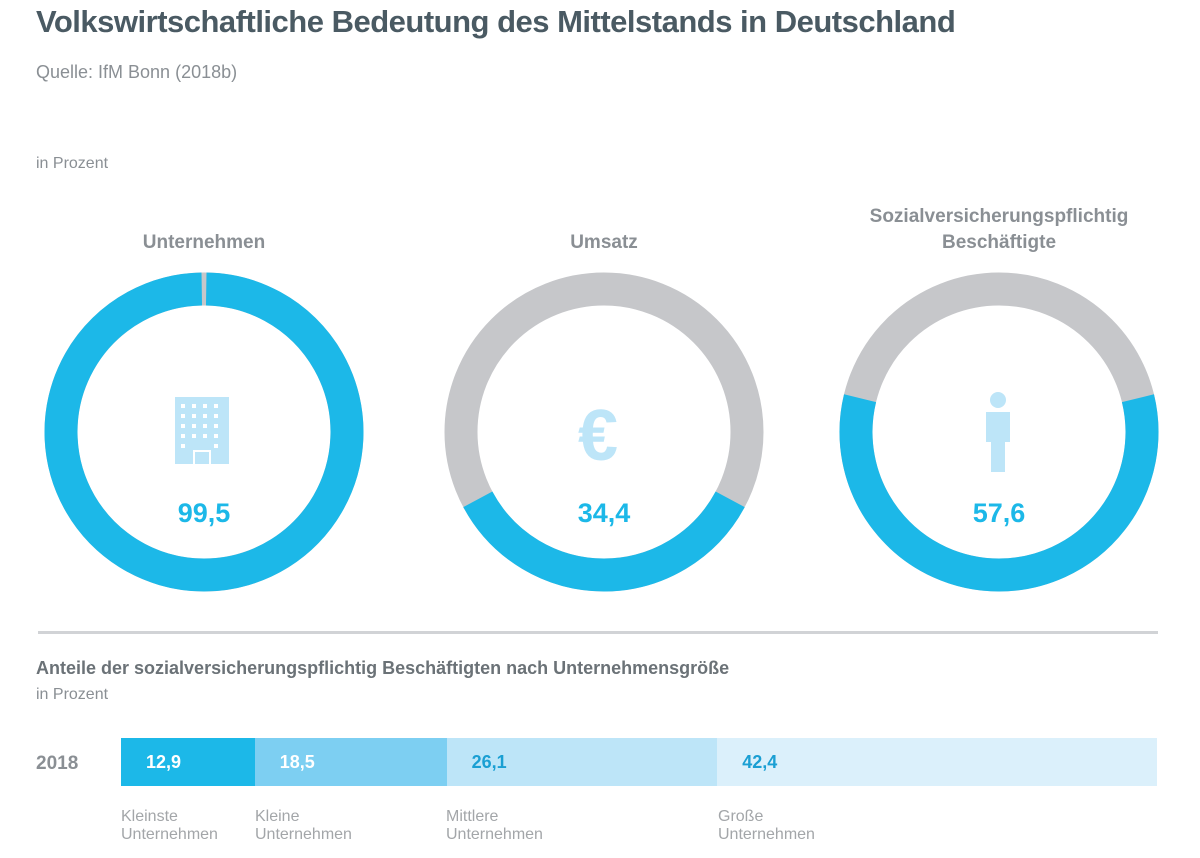  What do you see at coordinates (72, 694) in the screenshot?
I see `bar-unit-label: in Prozent` at bounding box center [72, 694].